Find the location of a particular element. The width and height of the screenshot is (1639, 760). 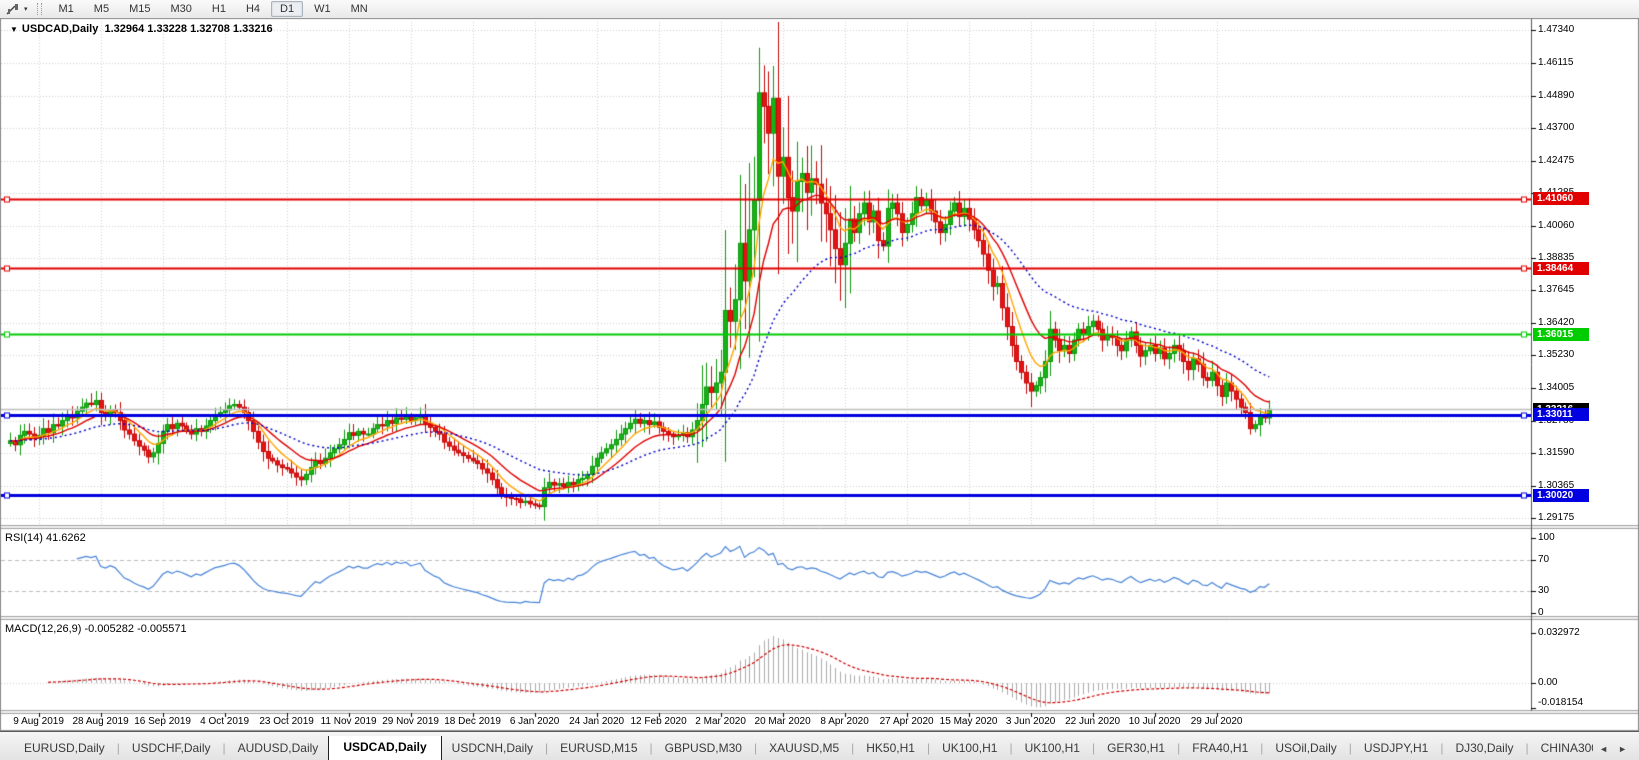

hline-price-label: 1.36015 is located at coordinates (1561, 334).